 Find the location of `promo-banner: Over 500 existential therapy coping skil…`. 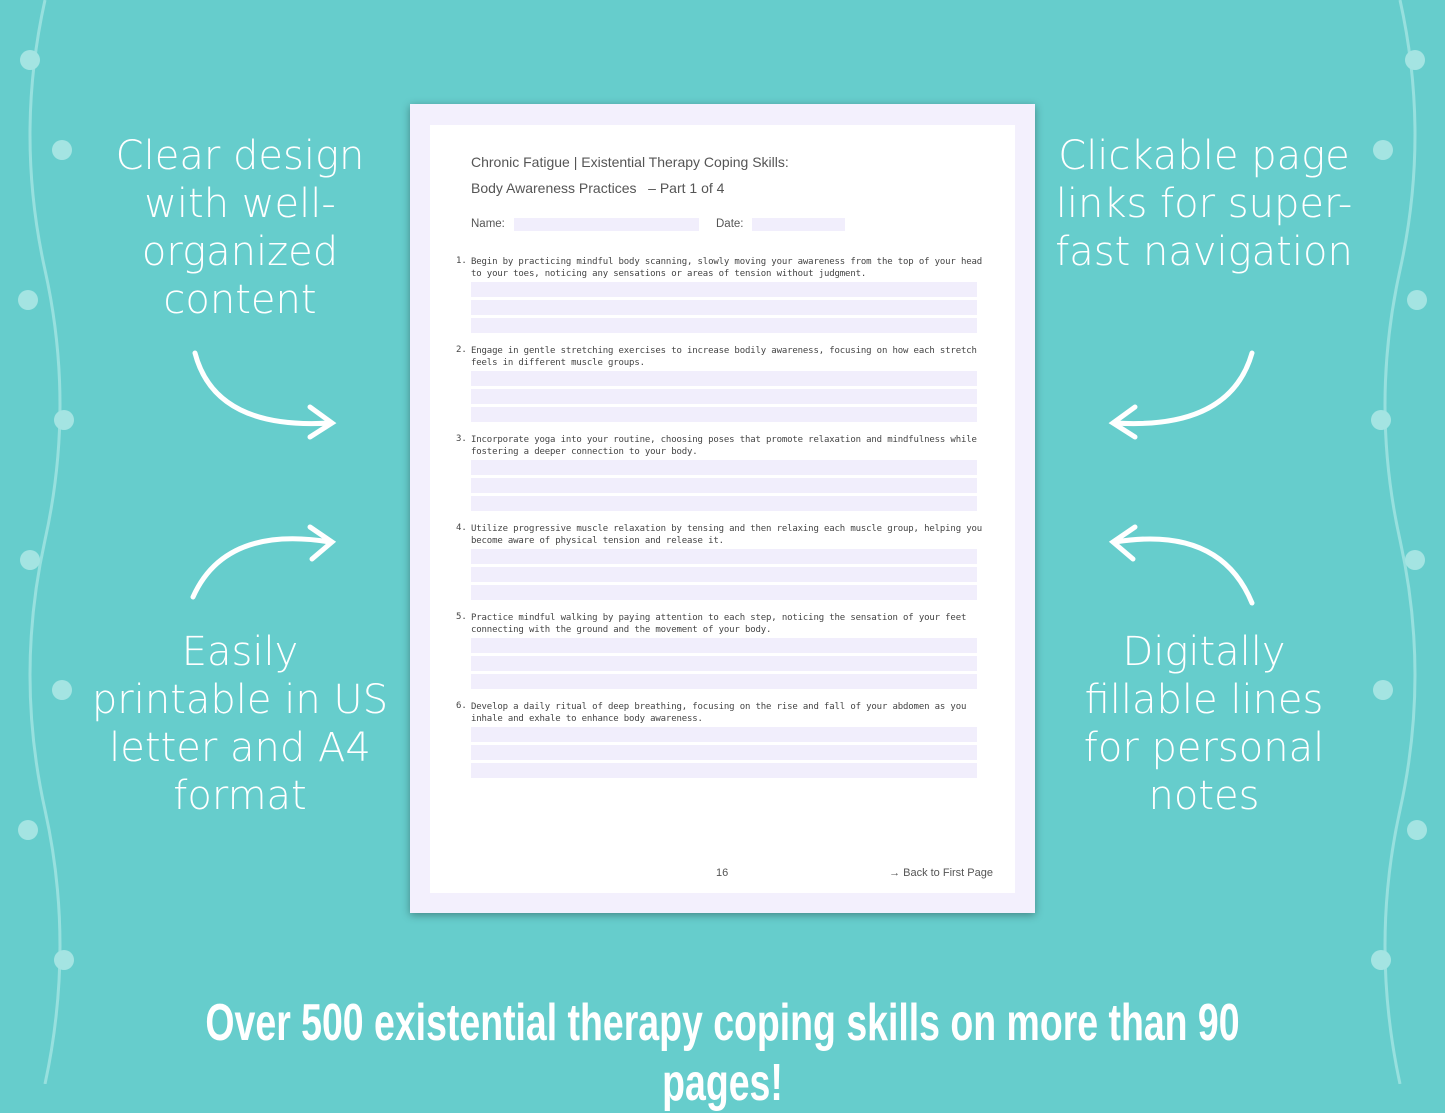

promo-banner: Over 500 existential therapy coping skil… is located at coordinates (722, 1053).